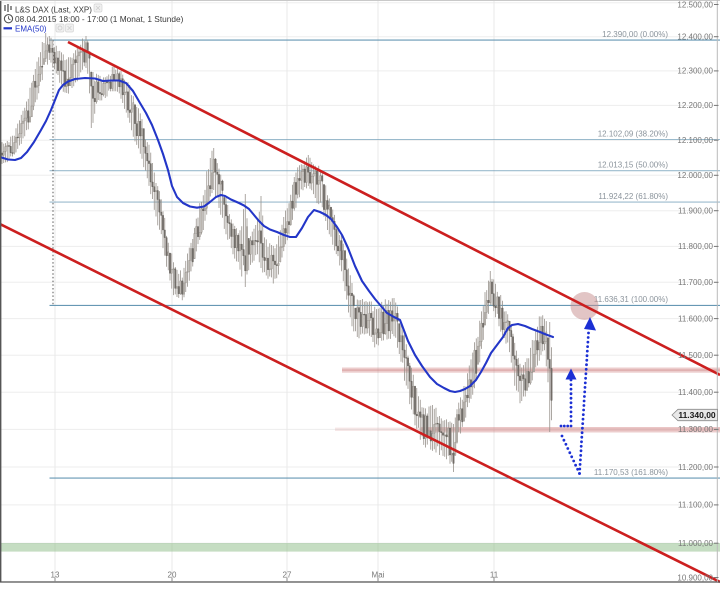 This screenshot has width=720, height=589. Describe the element at coordinates (494, 575) in the screenshot. I see `svg-text: 11` at that location.